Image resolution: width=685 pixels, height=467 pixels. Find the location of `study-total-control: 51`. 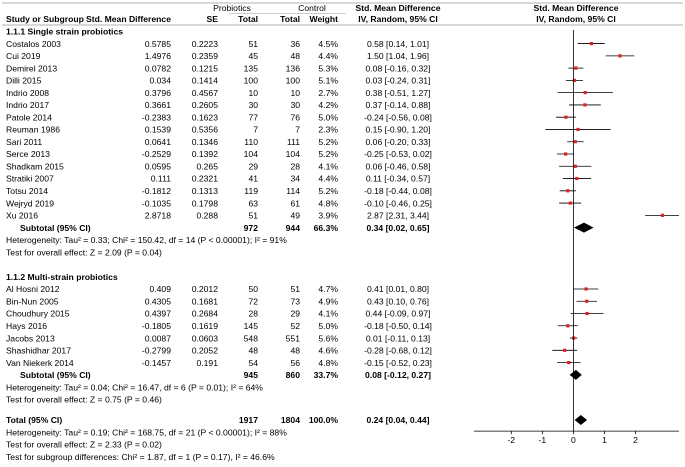

study-total-control: 51 is located at coordinates (295, 289).